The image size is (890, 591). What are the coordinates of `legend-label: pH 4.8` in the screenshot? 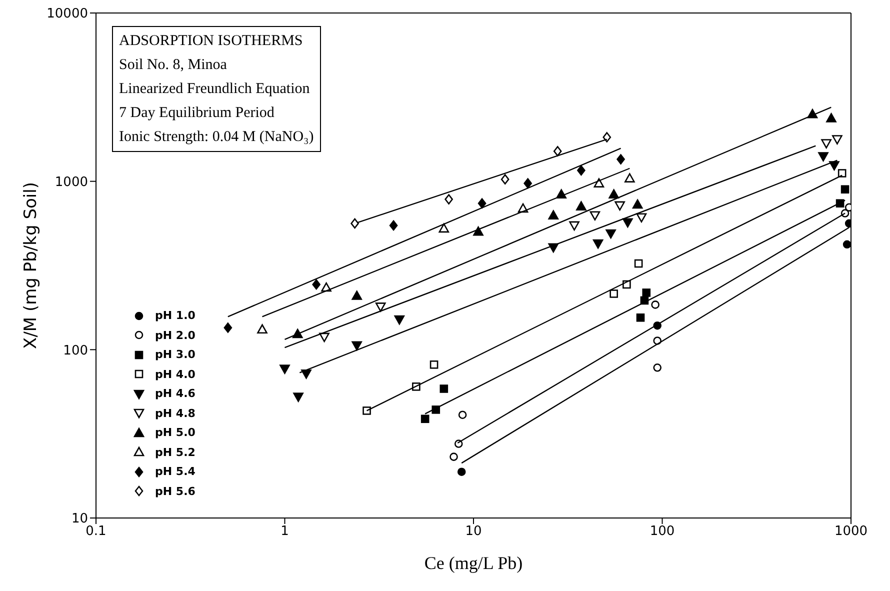 It's located at (175, 413).